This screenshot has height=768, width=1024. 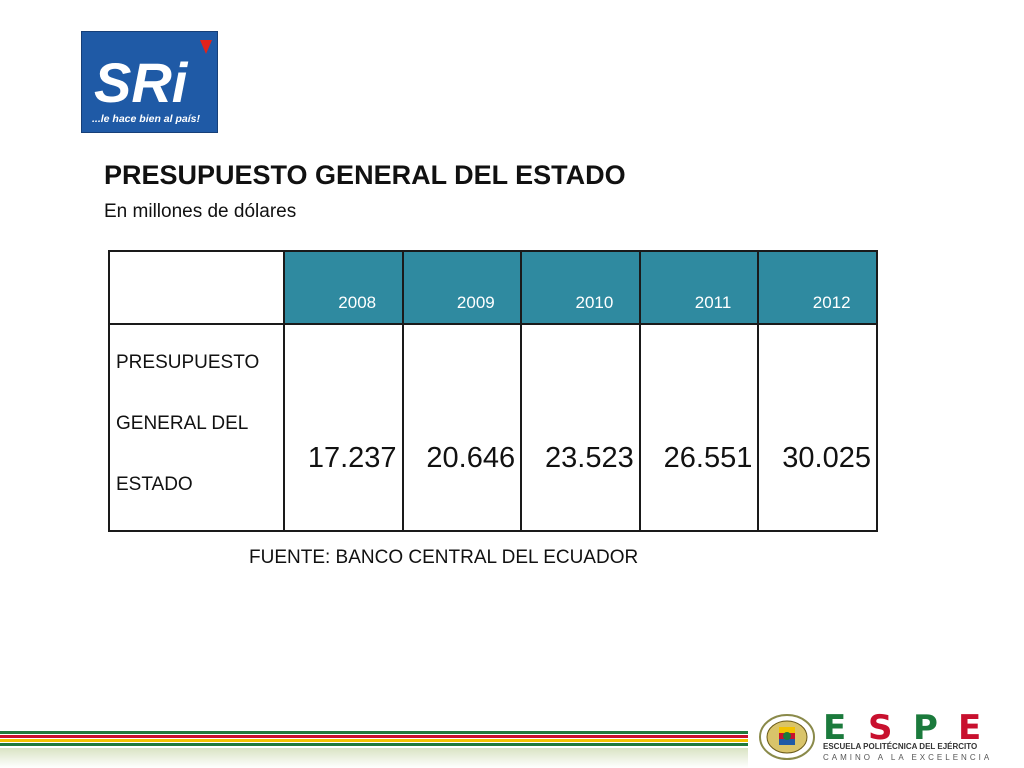 I want to click on sri-logo-tagline: ...le hace bien al país!, so click(x=146, y=119).